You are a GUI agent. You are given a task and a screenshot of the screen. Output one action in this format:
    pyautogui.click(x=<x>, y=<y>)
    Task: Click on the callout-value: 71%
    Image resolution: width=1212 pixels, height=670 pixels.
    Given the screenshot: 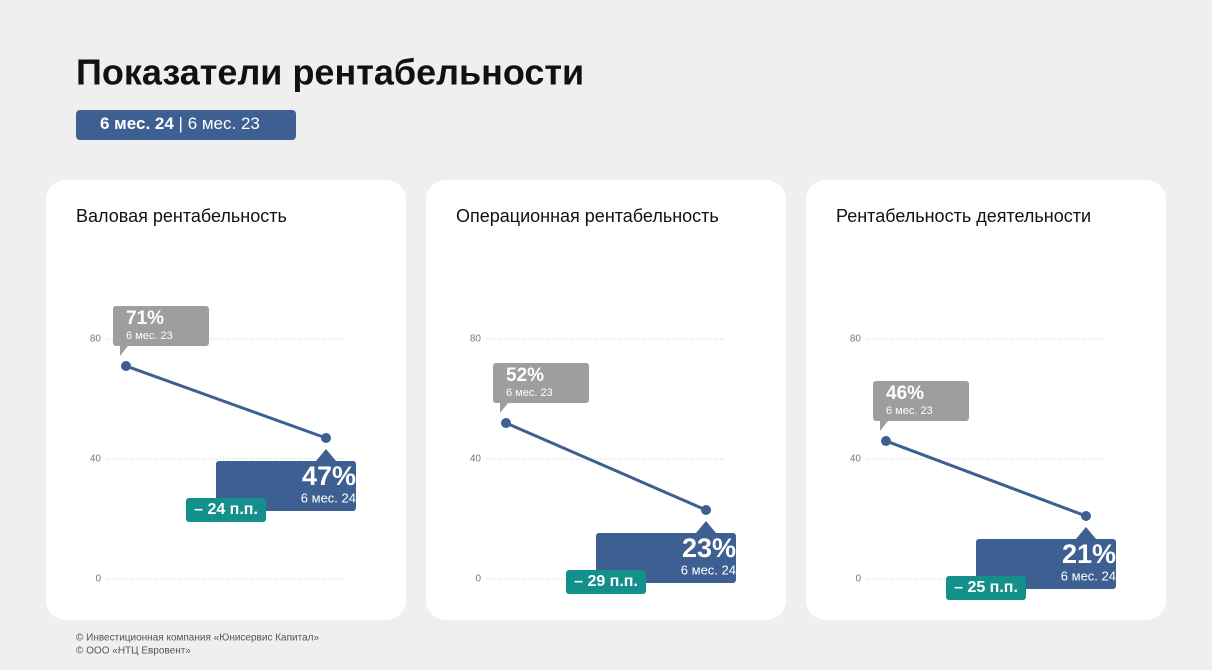 What is the action you would take?
    pyautogui.click(x=145, y=318)
    